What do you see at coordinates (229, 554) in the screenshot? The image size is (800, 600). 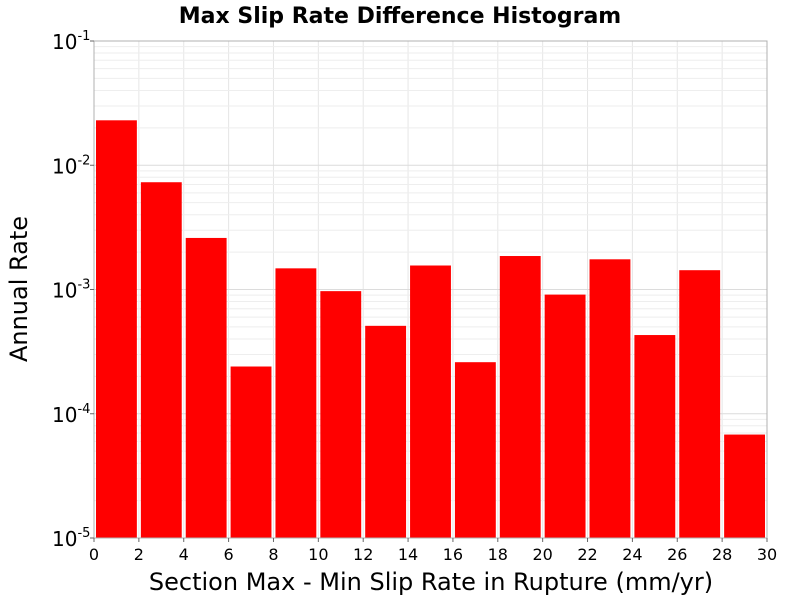 I see `x-tick-label: 6` at bounding box center [229, 554].